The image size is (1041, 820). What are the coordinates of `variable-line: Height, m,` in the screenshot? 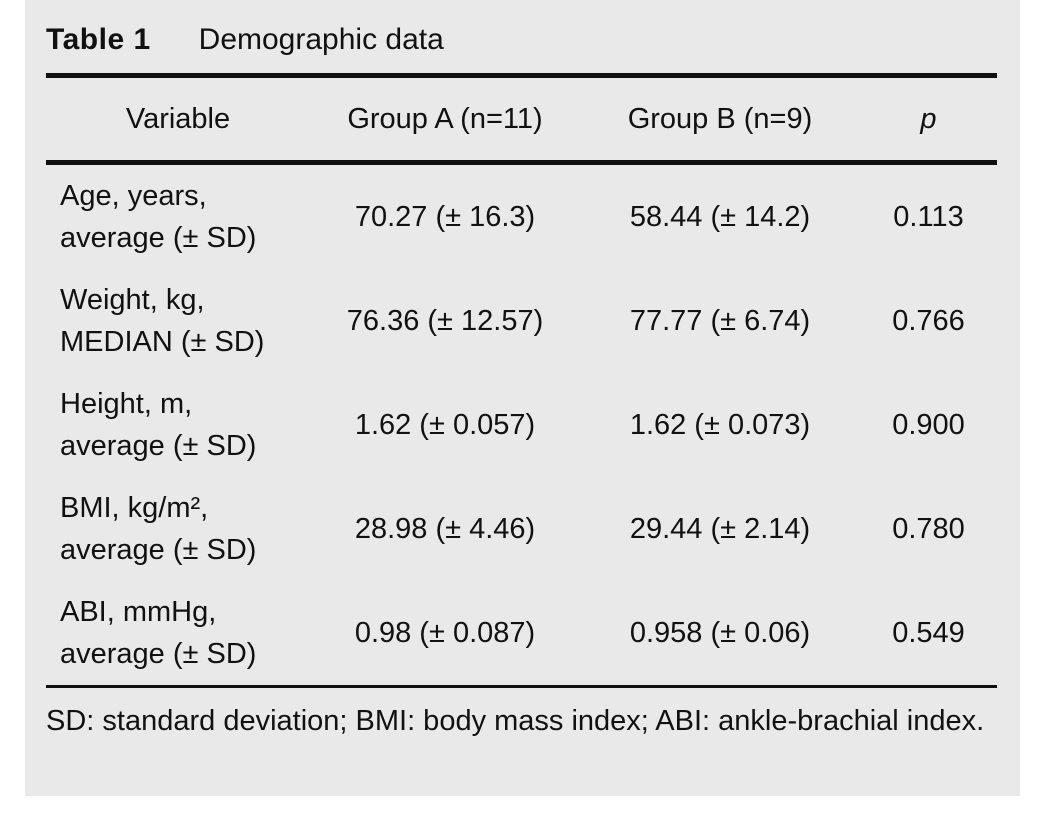 It's located at (126, 403).